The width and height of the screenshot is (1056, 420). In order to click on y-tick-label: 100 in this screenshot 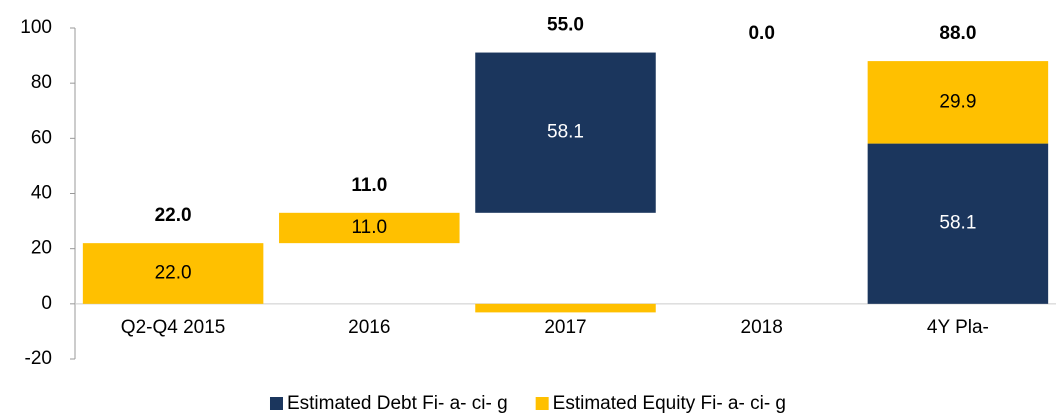, I will do `click(36, 27)`.